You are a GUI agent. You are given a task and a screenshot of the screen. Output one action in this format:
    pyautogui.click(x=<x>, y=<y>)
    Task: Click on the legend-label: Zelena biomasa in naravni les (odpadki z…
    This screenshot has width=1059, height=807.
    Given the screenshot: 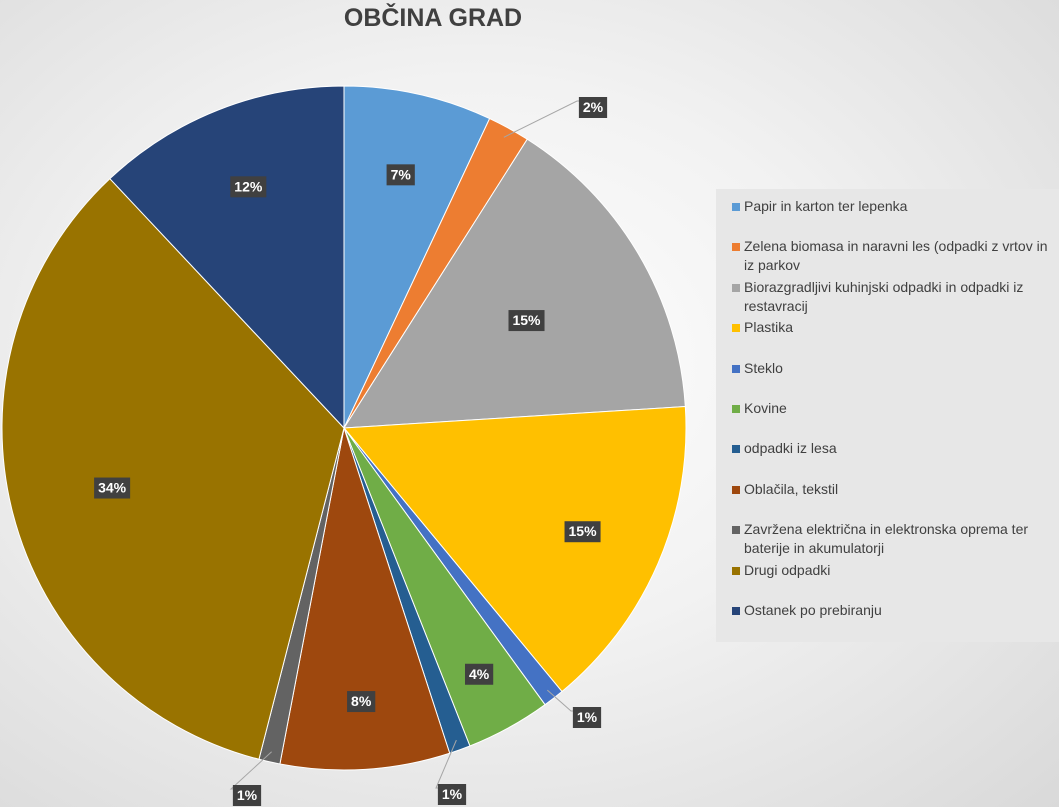 What is the action you would take?
    pyautogui.click(x=896, y=256)
    